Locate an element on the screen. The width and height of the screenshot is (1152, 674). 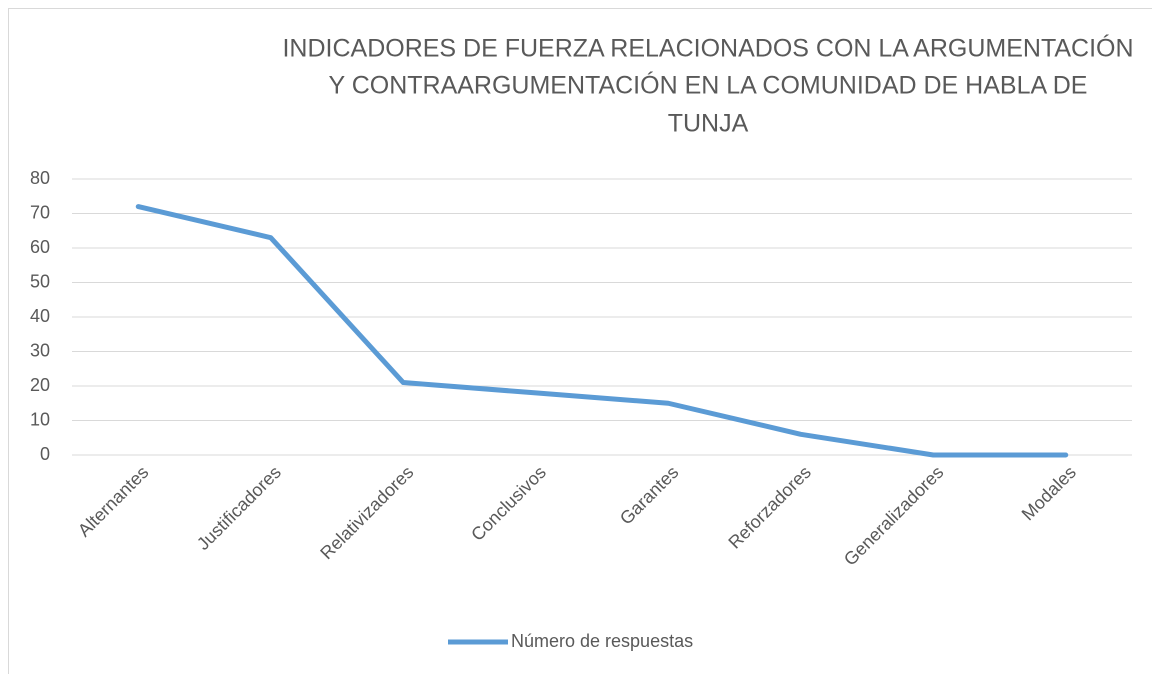
y-tick-label: 50 is located at coordinates (40, 281).